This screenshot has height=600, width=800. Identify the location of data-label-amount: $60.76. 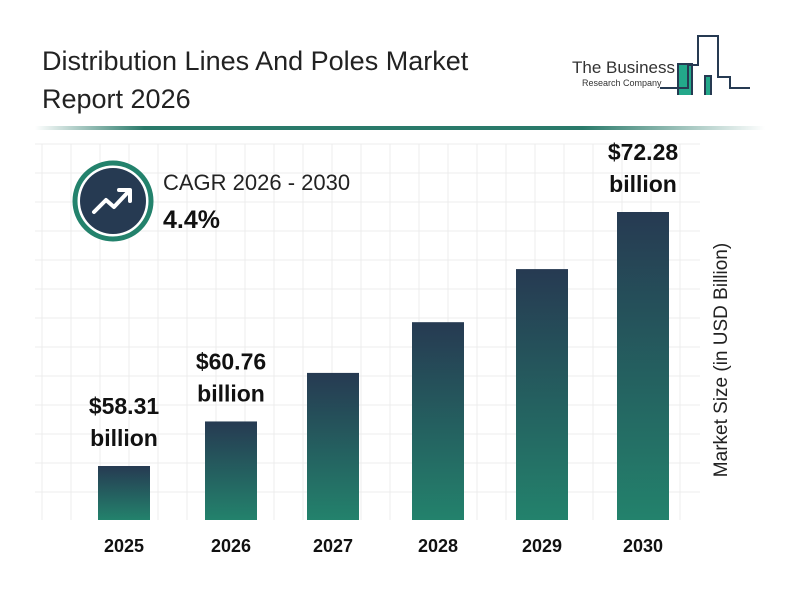
(231, 361).